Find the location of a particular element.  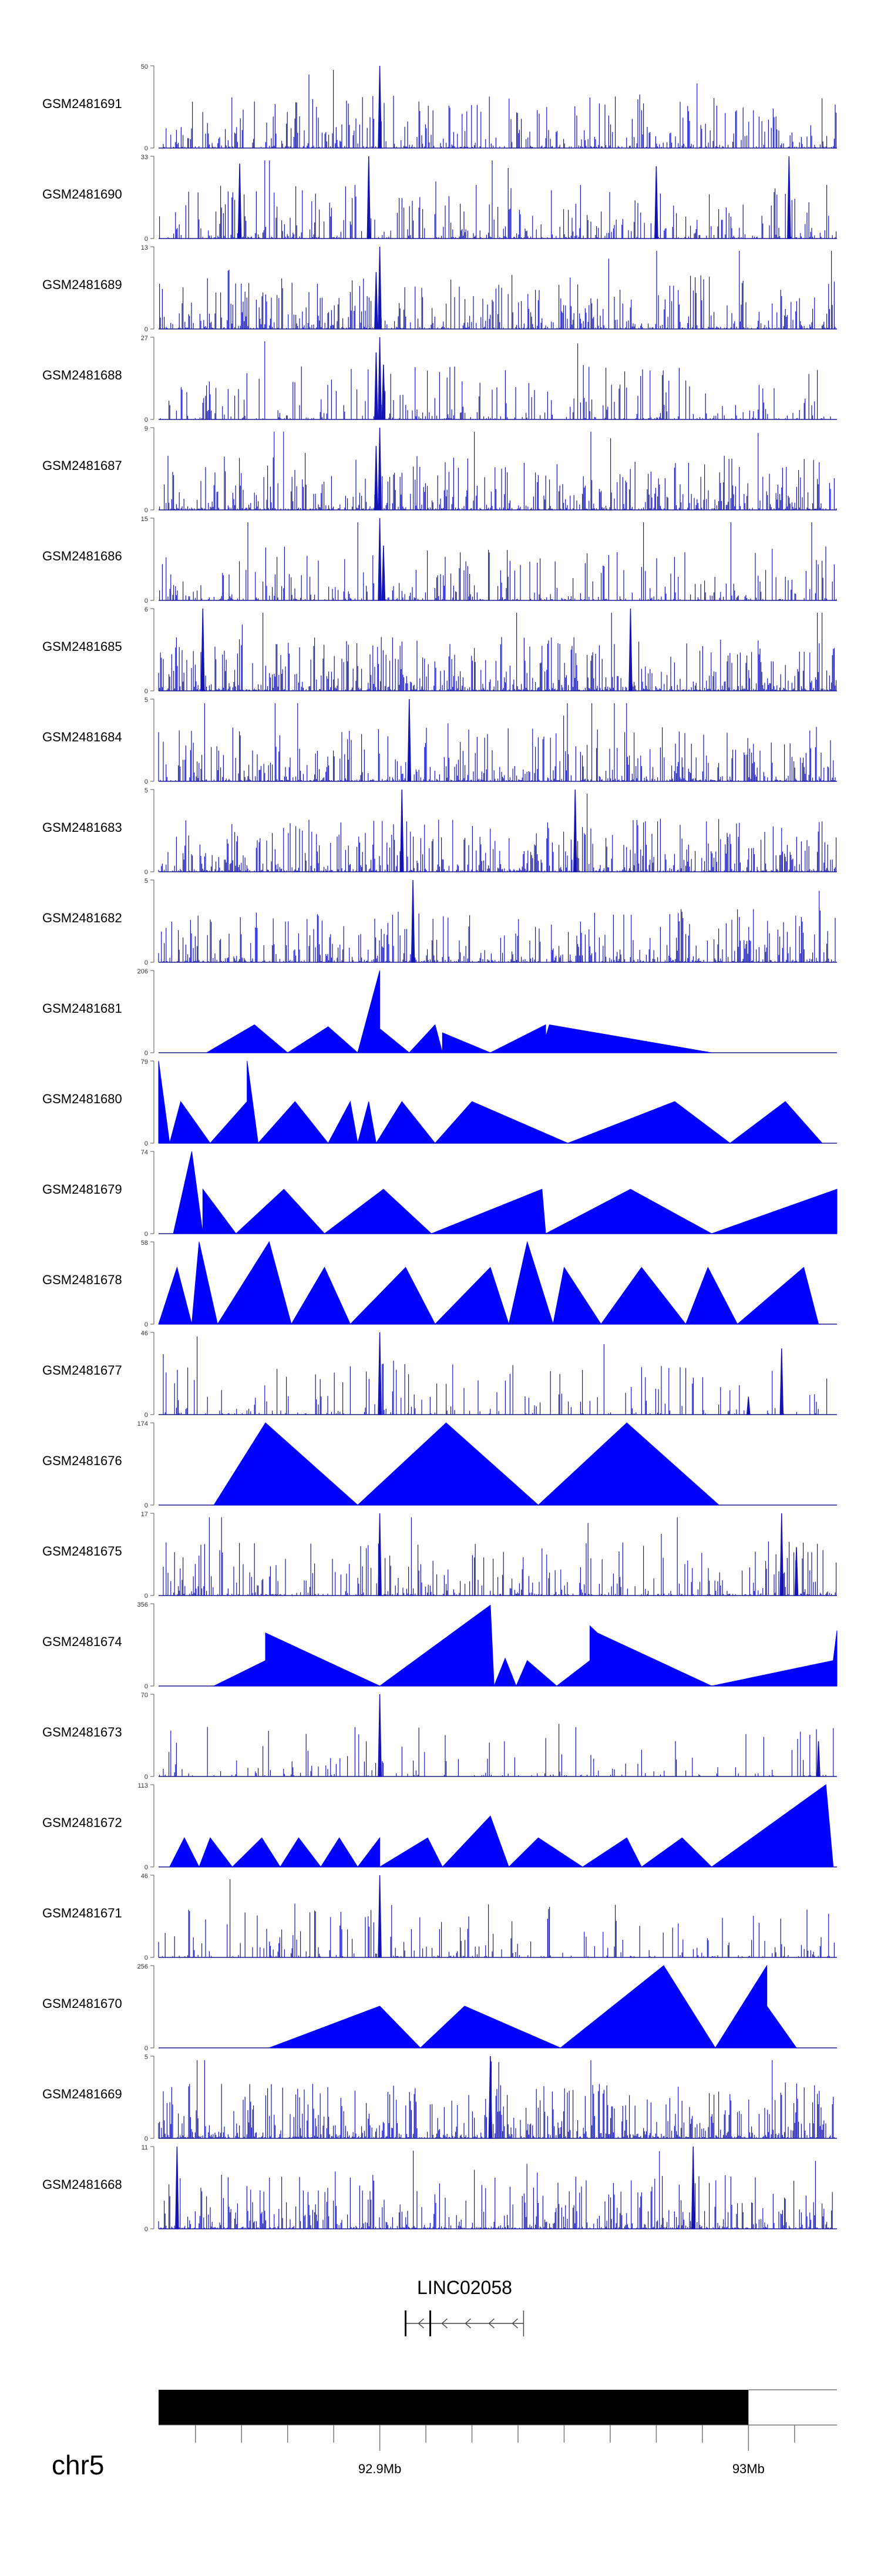

y-tick-label-max: 58 is located at coordinates (145, 1243).